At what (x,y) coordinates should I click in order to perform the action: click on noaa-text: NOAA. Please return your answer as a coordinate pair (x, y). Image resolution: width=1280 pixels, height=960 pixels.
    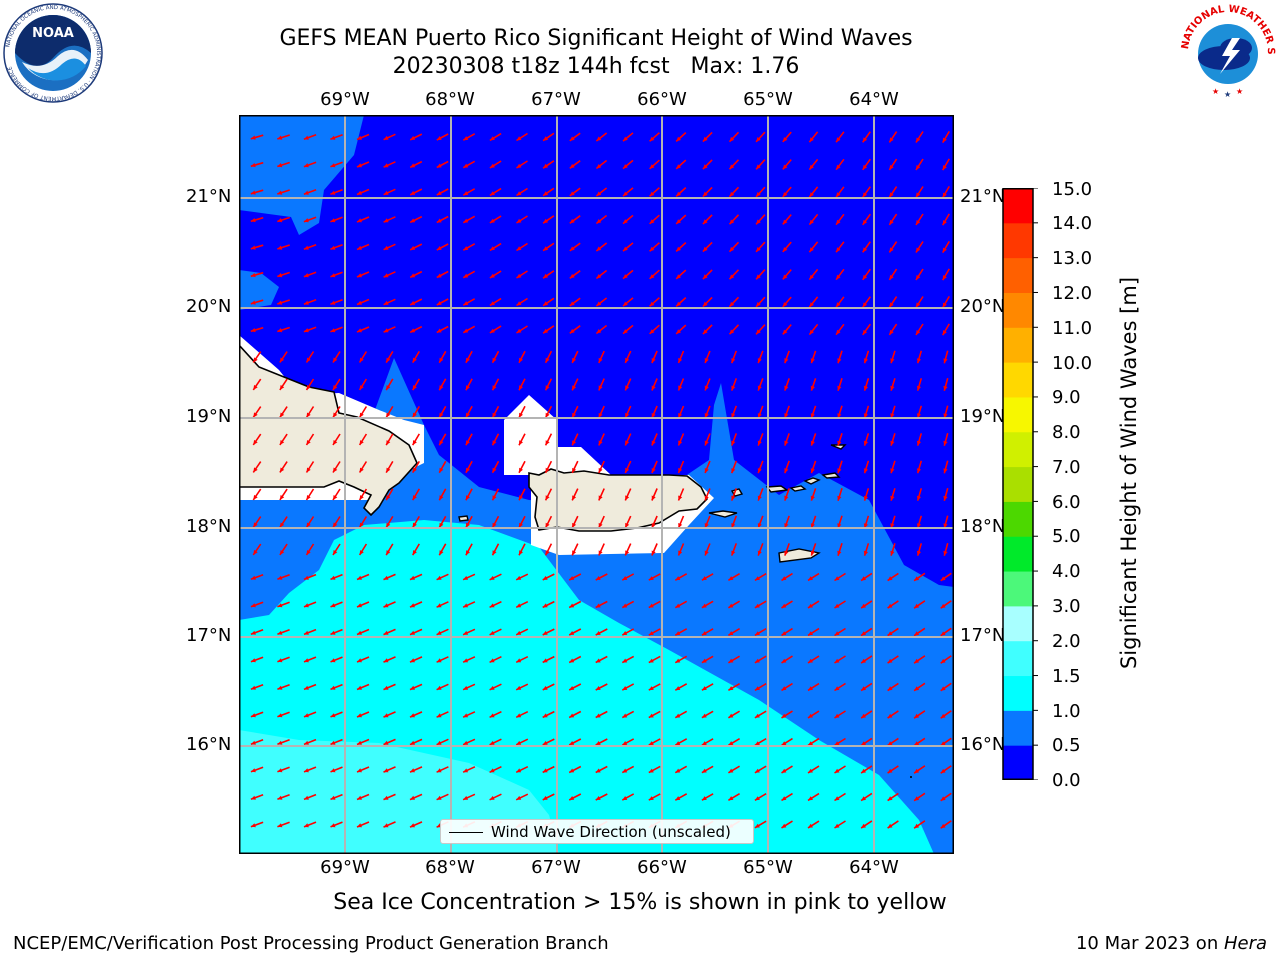
    Looking at the image, I should click on (53, 33).